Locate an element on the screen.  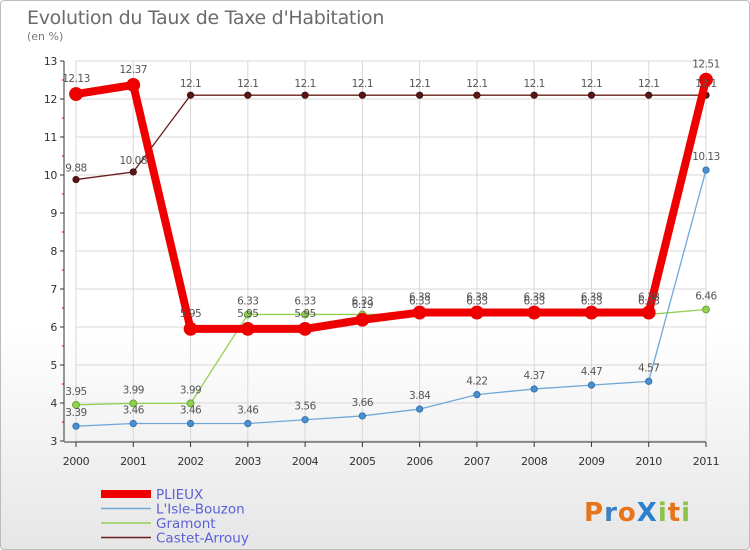
y-tick-label: 12 is located at coordinates (50, 99).